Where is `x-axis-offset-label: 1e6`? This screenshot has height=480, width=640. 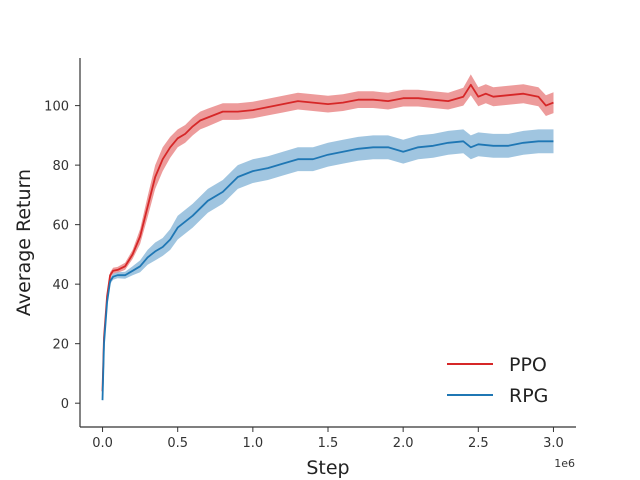 x-axis-offset-label: 1e6 is located at coordinates (564, 463).